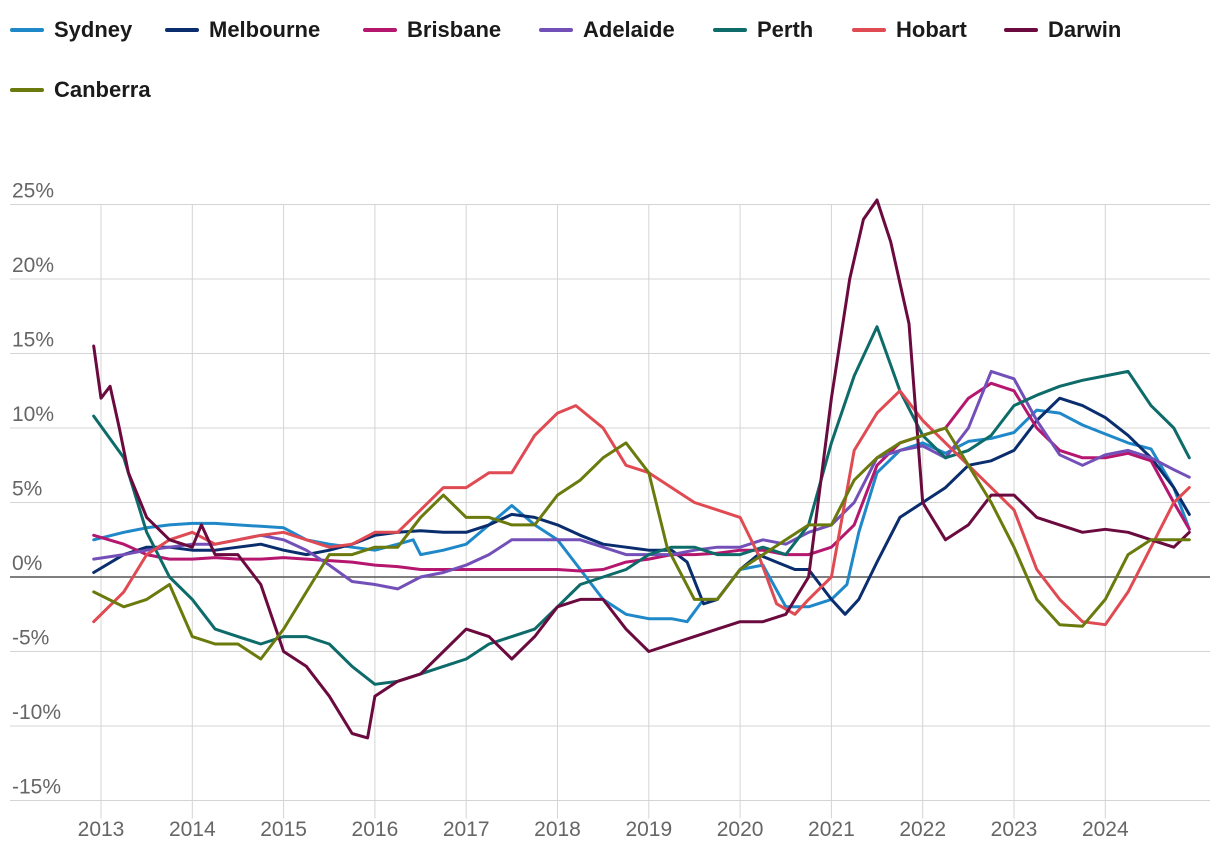 This screenshot has width=1220, height=848. Describe the element at coordinates (27, 563) in the screenshot. I see `y-tick-label: 0%` at that location.